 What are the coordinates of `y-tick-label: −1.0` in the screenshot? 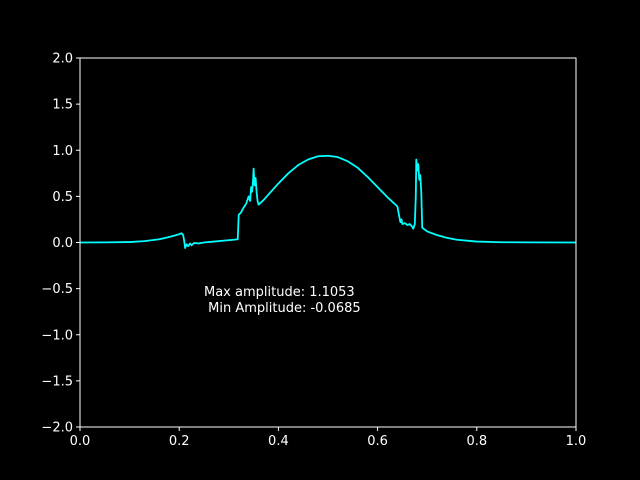 It's located at (57, 335).